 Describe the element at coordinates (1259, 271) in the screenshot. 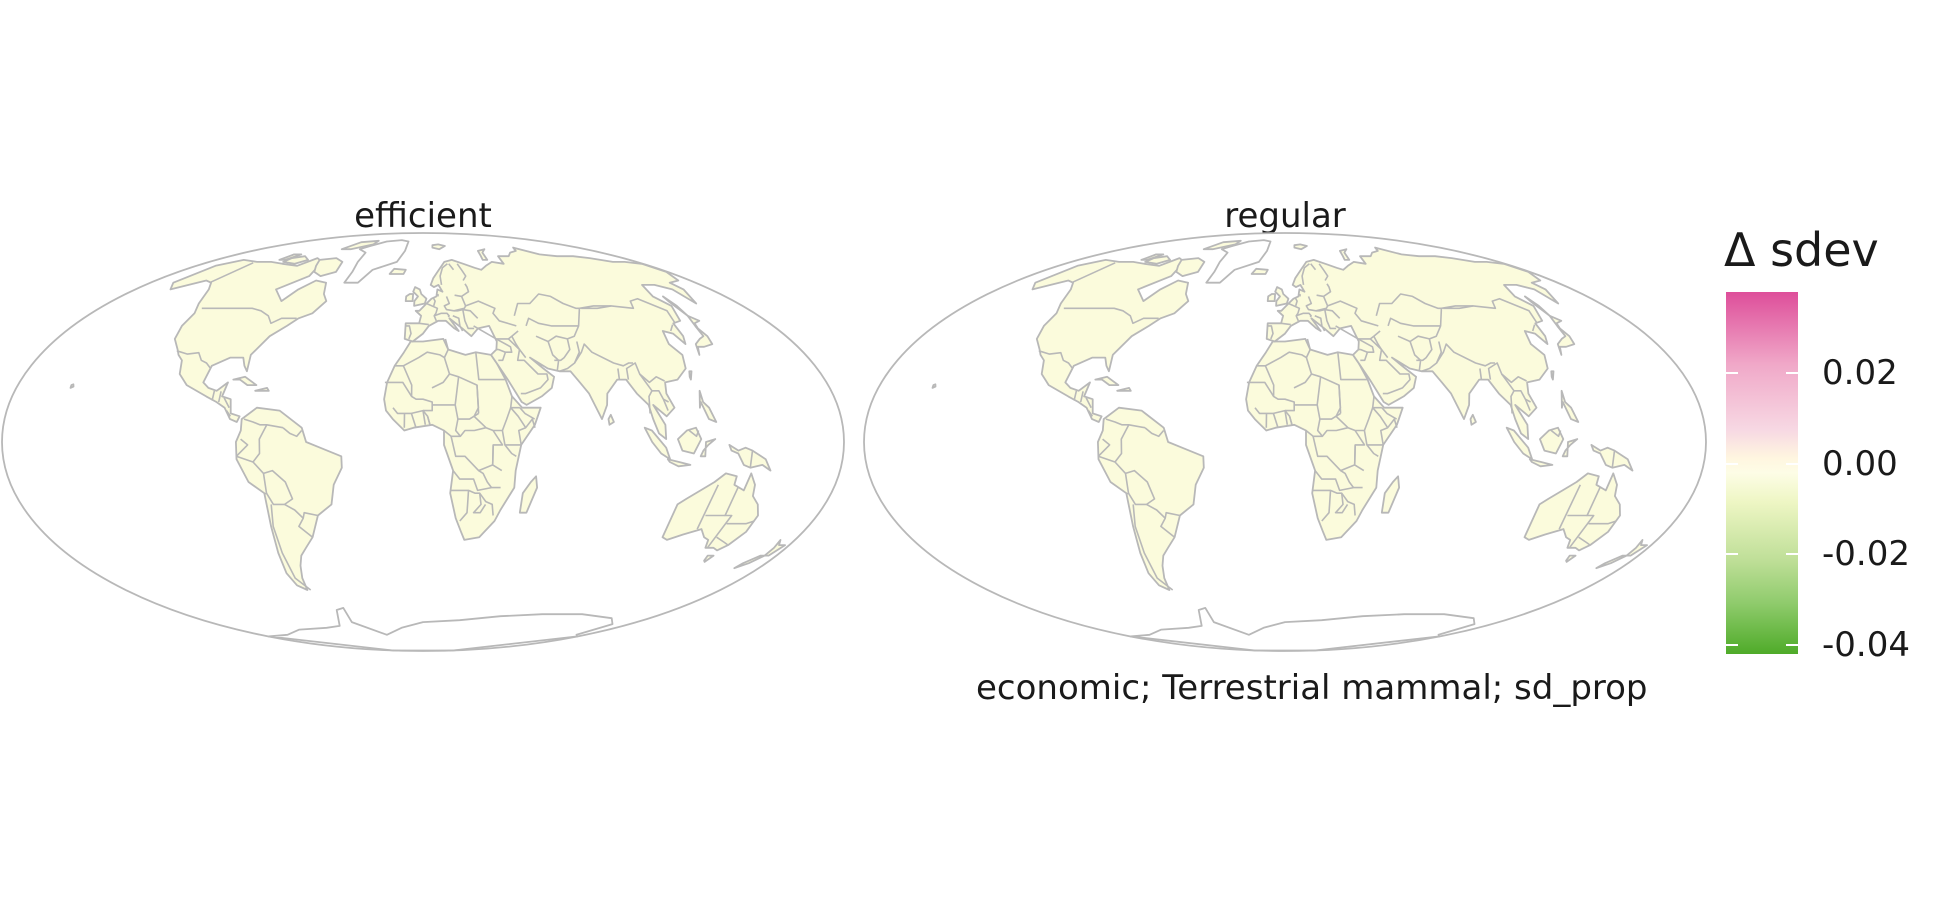

I see `landmass-iceland` at that location.